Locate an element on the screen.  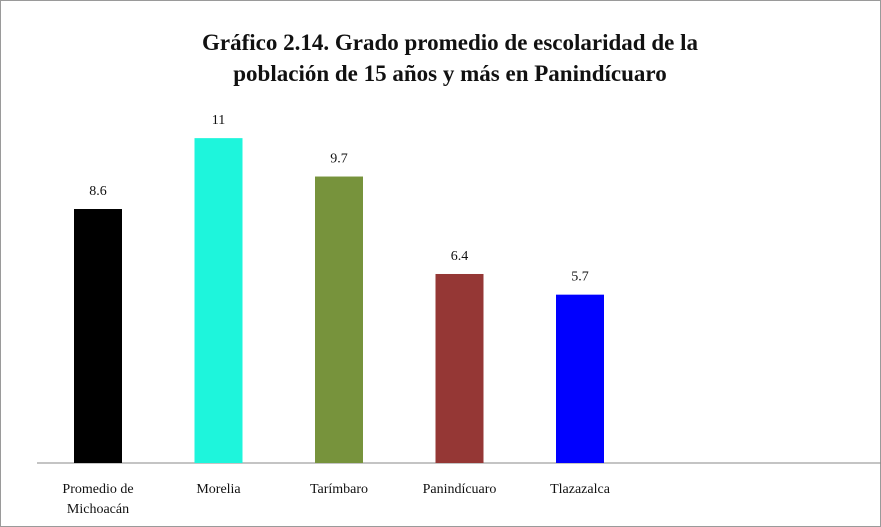
x-tick-label: Tarímbaro is located at coordinates (339, 489).